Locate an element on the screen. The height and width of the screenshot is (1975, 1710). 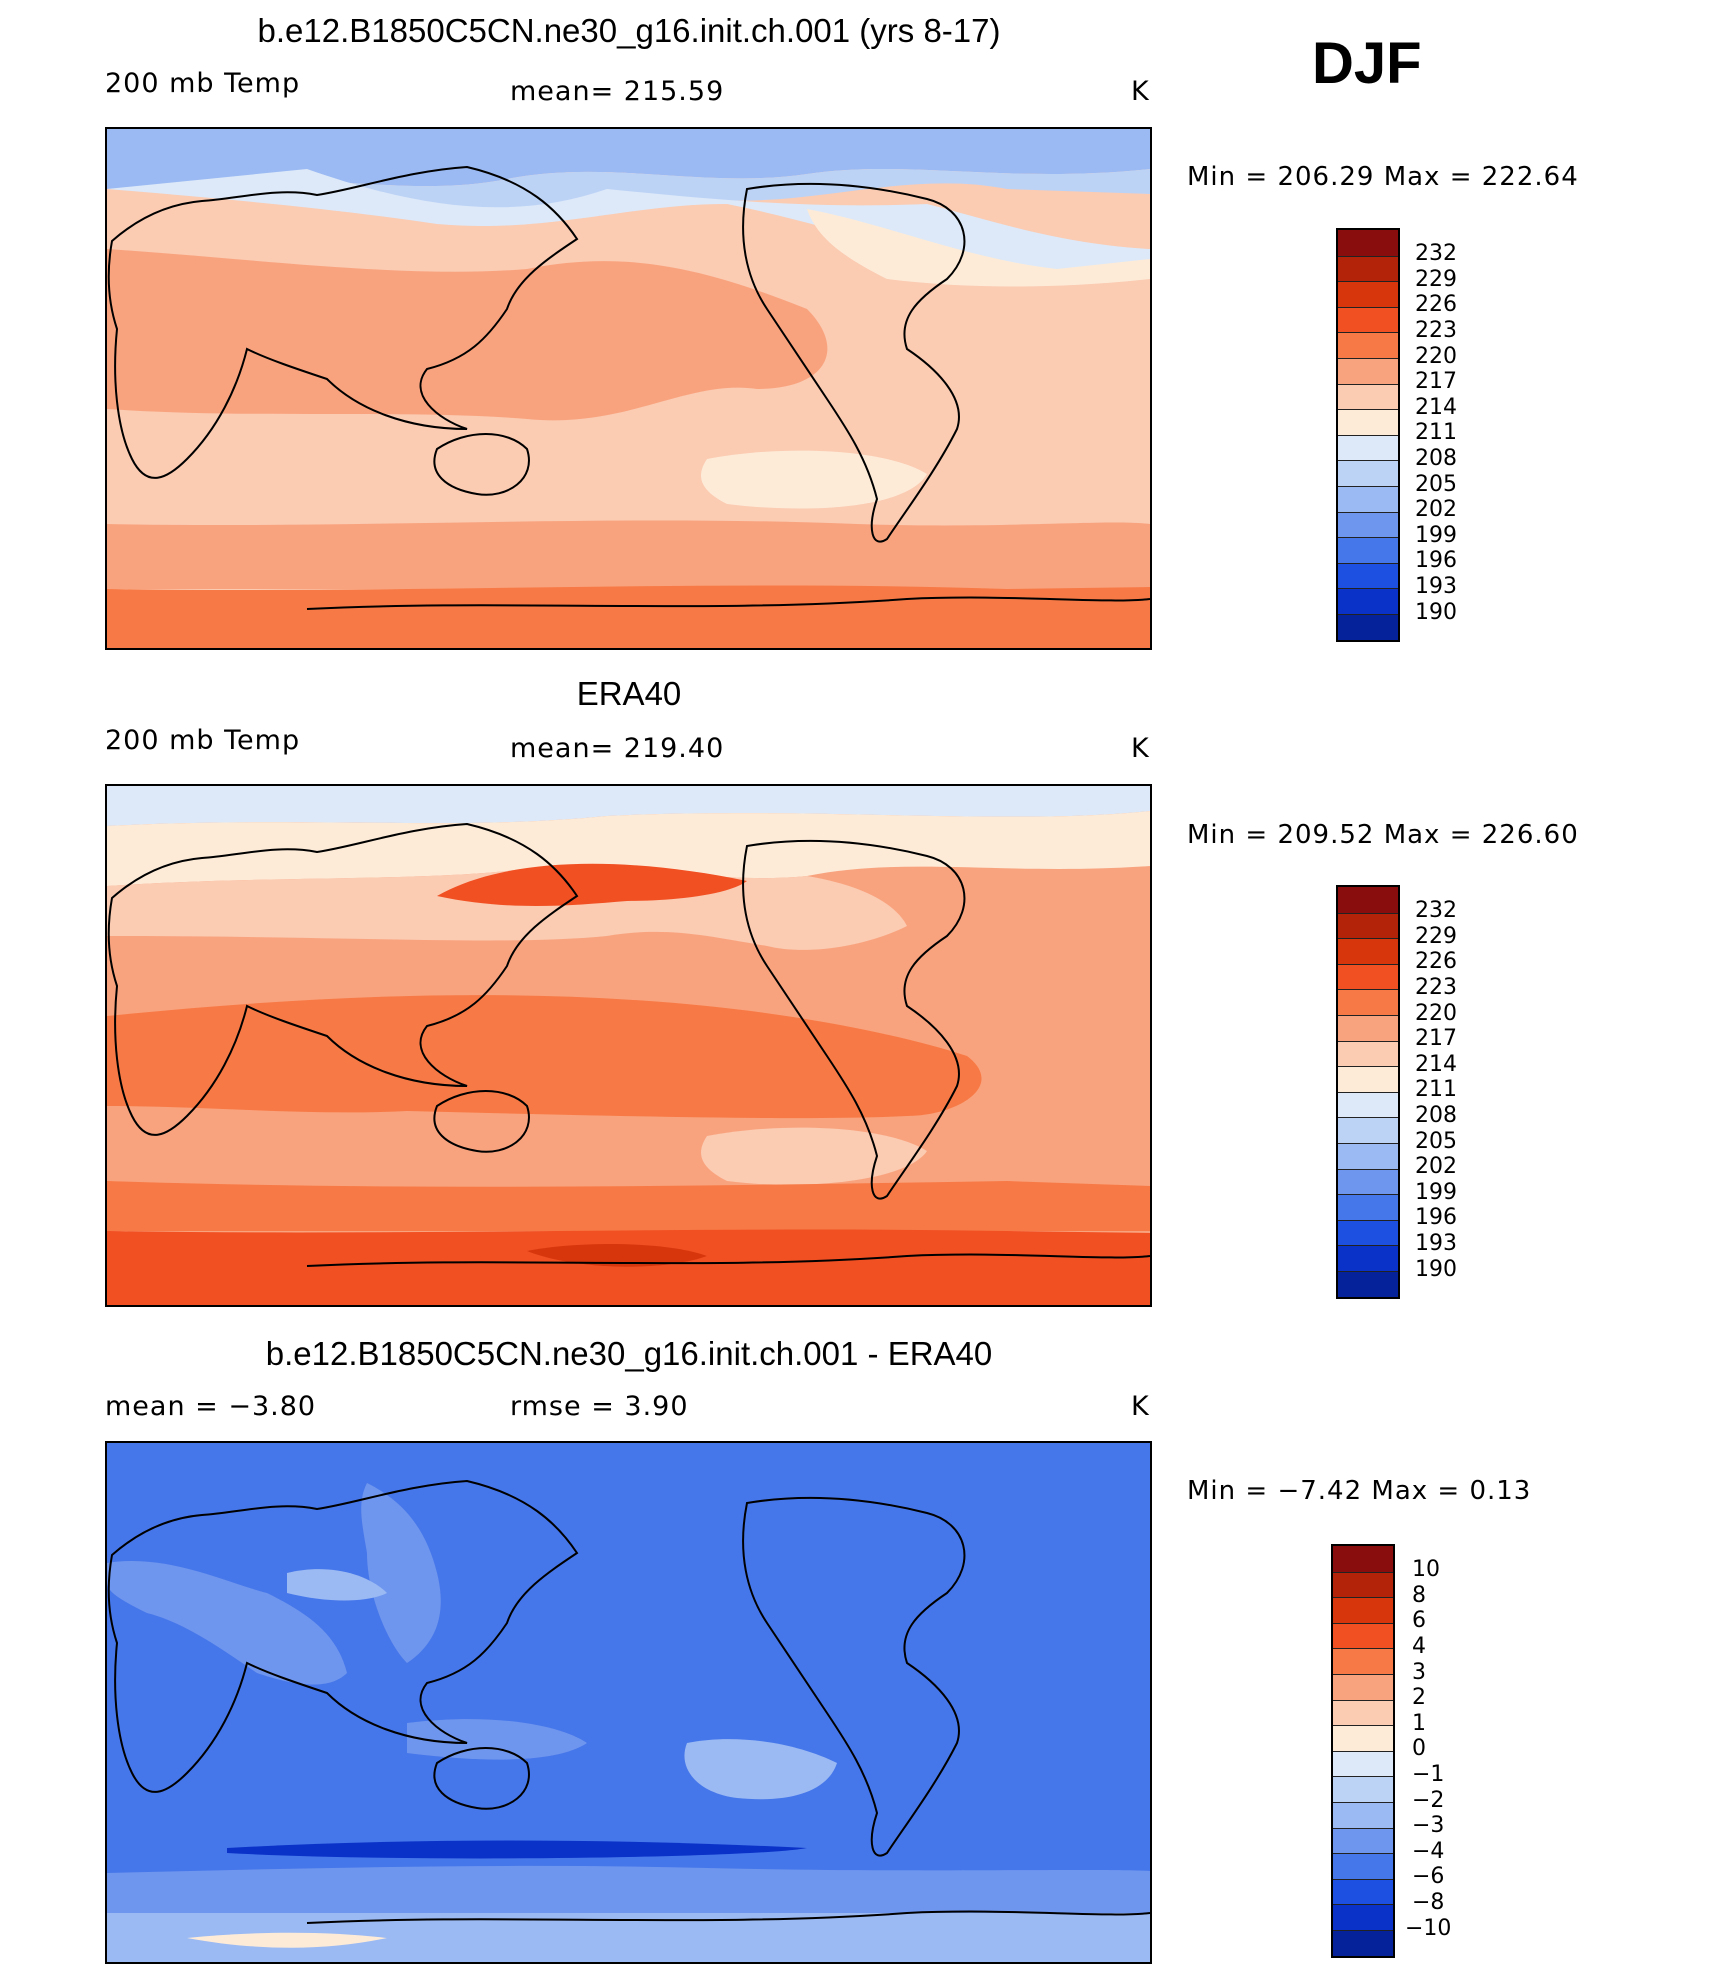
panel-2-colorbar-tick: 202 is located at coordinates (1436, 1166).